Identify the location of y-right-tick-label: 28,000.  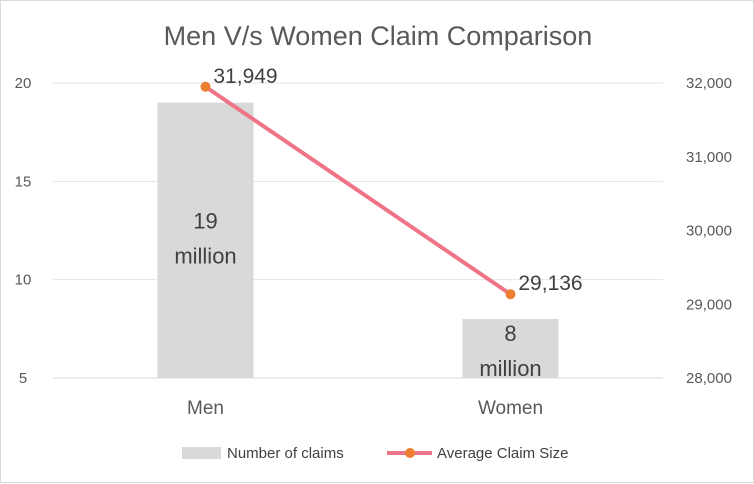
(709, 378).